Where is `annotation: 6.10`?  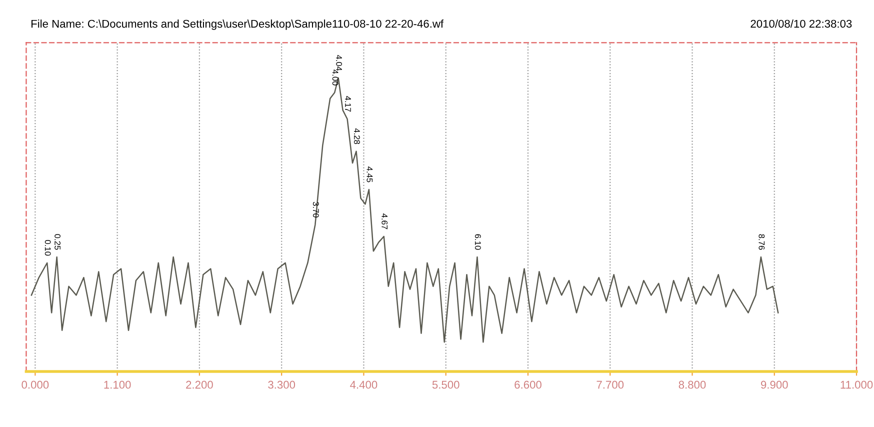
annotation: 6.10 is located at coordinates (477, 242).